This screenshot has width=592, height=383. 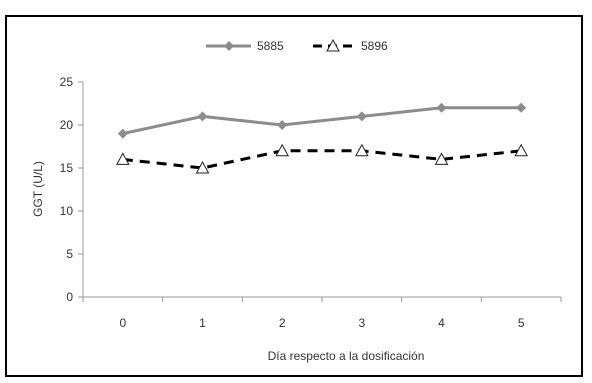 I want to click on y-tick-label: 5, so click(x=69, y=254).